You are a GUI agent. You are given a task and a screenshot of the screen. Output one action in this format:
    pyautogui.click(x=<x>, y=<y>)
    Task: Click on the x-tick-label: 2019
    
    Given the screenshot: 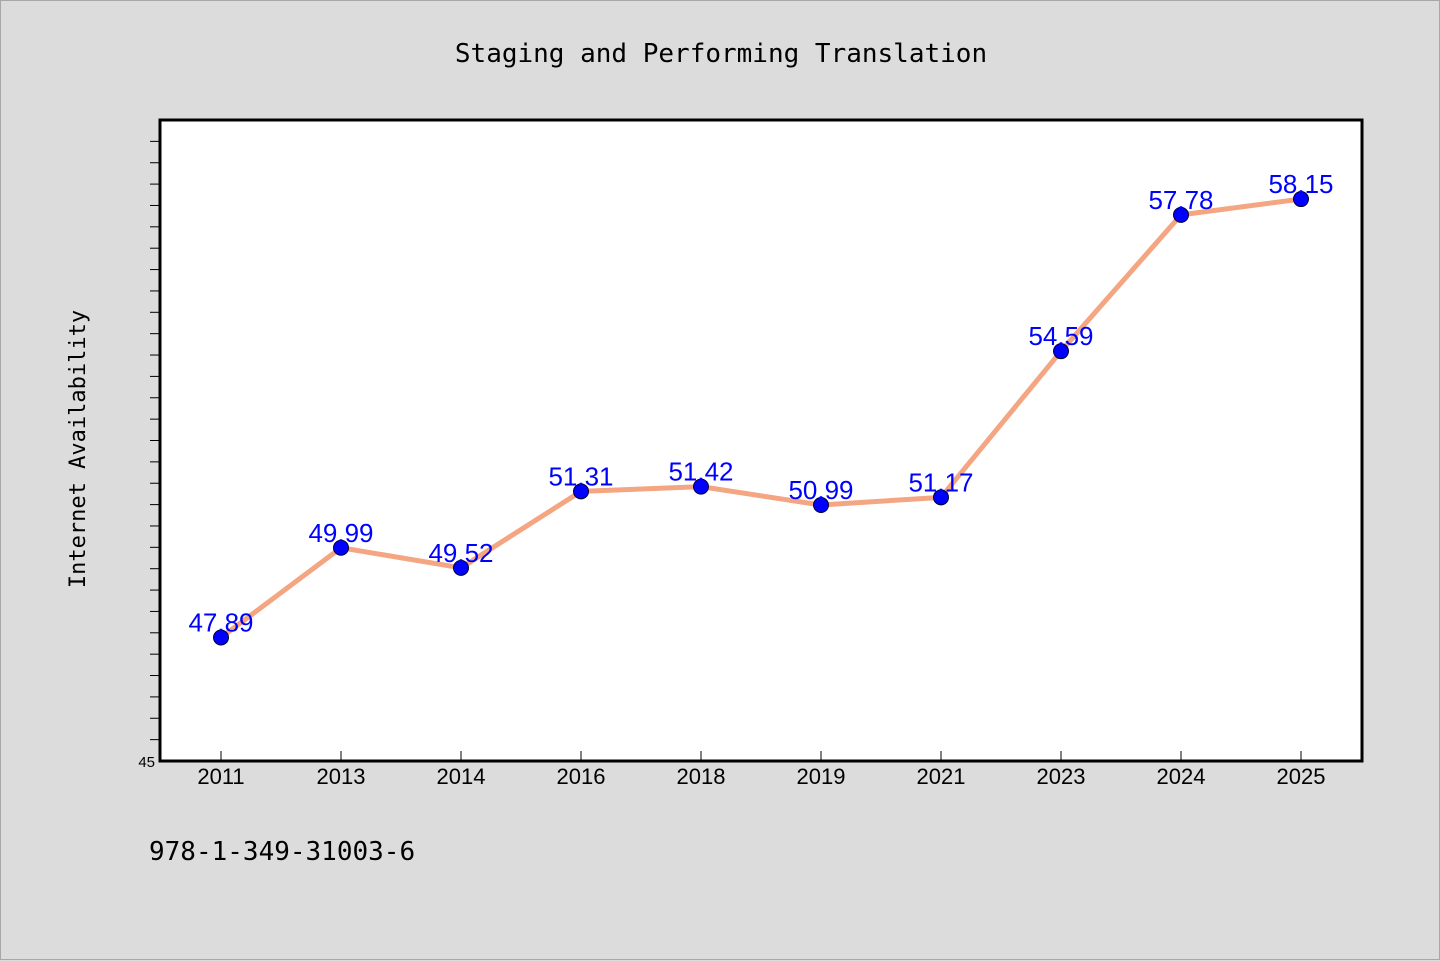 What is the action you would take?
    pyautogui.click(x=821, y=776)
    